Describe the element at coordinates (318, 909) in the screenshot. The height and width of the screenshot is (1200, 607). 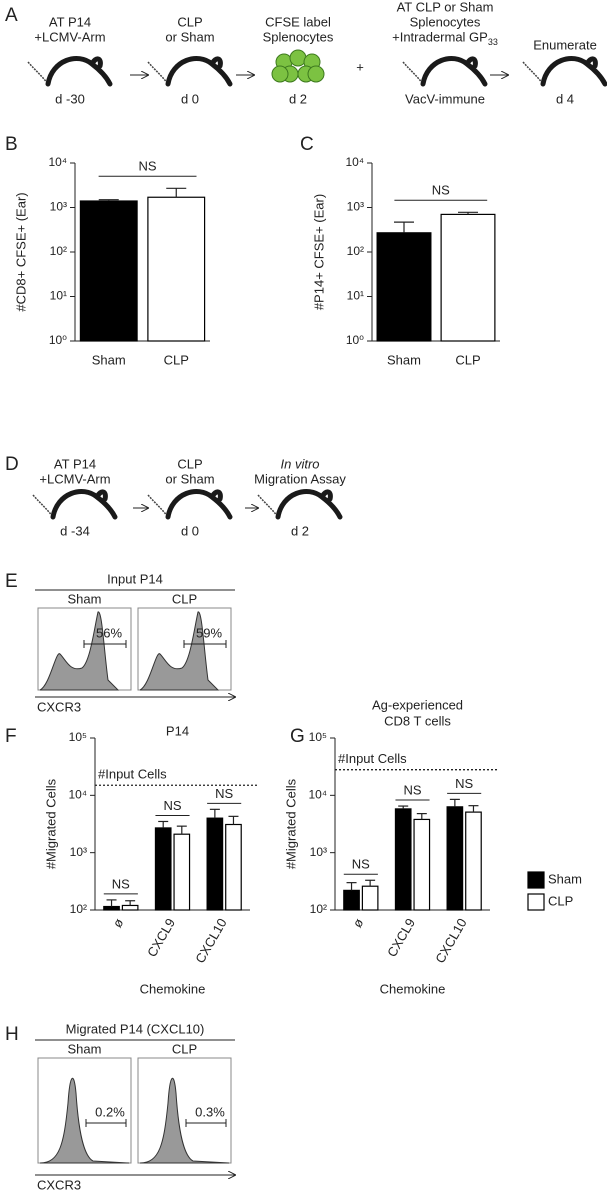
I see `y-tick-label: 10²` at that location.